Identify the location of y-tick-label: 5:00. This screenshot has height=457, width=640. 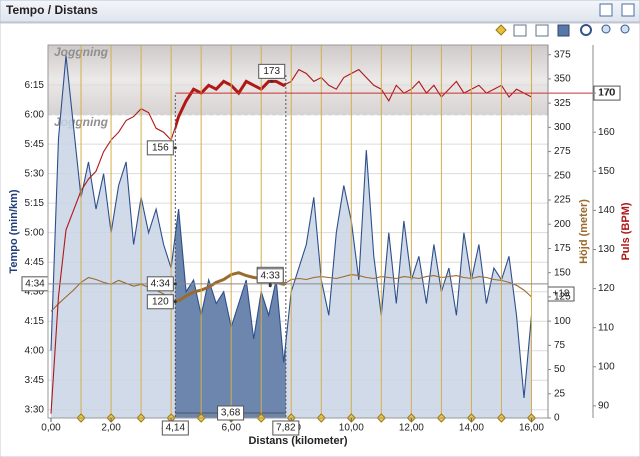
(35, 232).